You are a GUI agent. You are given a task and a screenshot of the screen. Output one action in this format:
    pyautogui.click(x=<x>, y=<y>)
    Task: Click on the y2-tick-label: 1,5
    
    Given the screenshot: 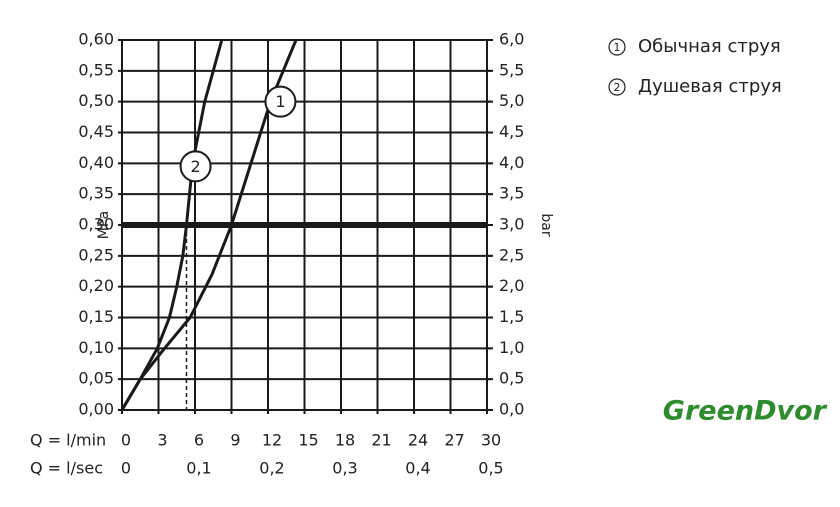 What is the action you would take?
    pyautogui.click(x=511, y=316)
    